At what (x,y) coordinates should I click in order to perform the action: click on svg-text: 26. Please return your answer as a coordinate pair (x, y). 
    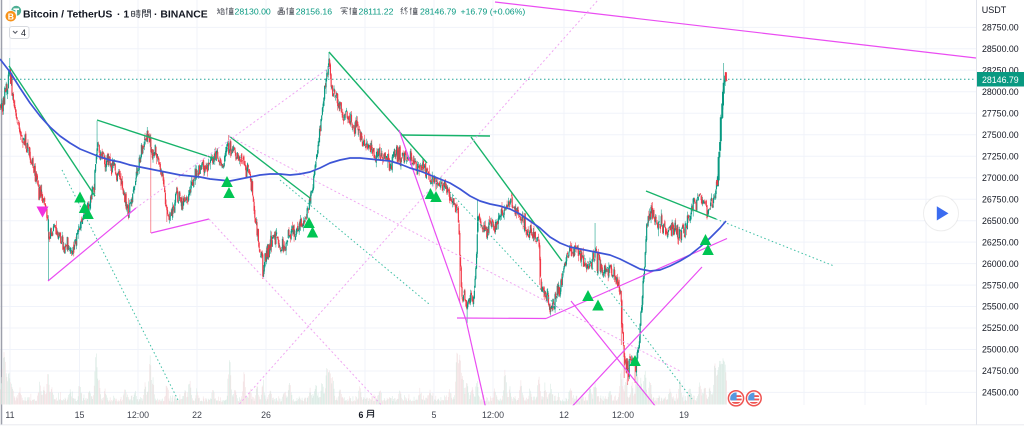
    Looking at the image, I should click on (266, 415).